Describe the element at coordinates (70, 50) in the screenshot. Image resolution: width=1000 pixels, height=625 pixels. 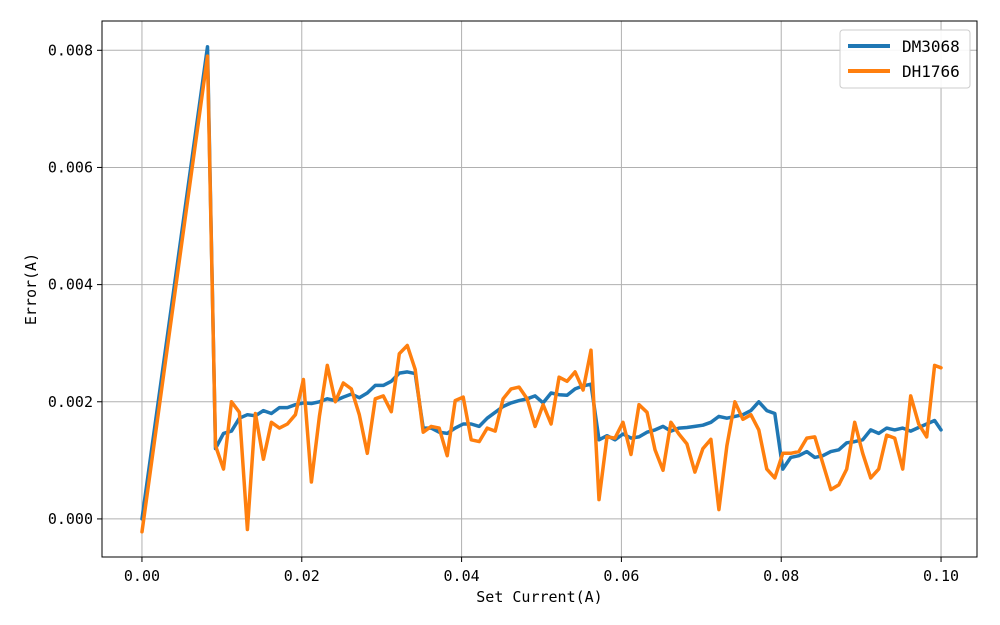
I see `y-tick-label: 0.008` at that location.